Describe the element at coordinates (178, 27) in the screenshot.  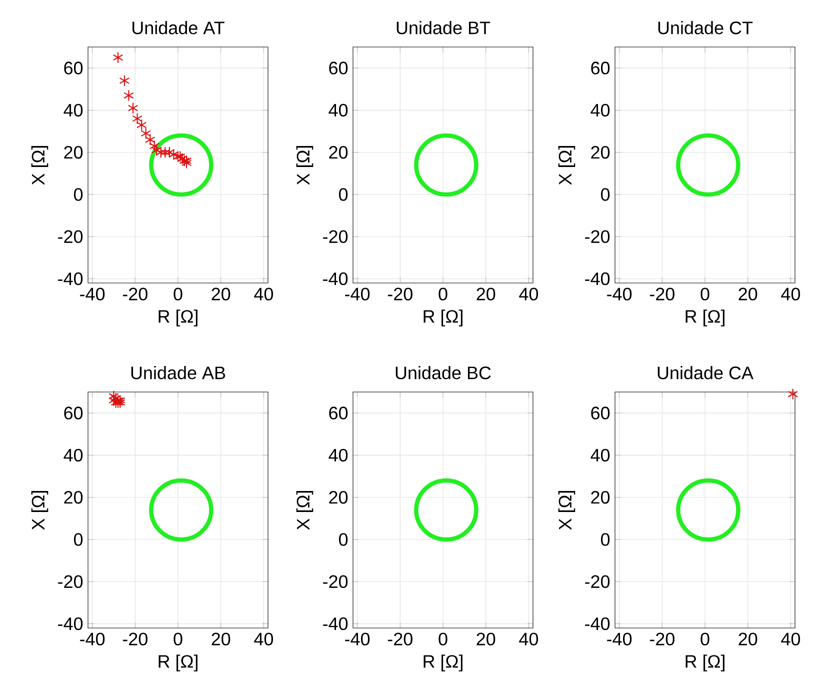
I see `chart-title: Unidade AT` at that location.